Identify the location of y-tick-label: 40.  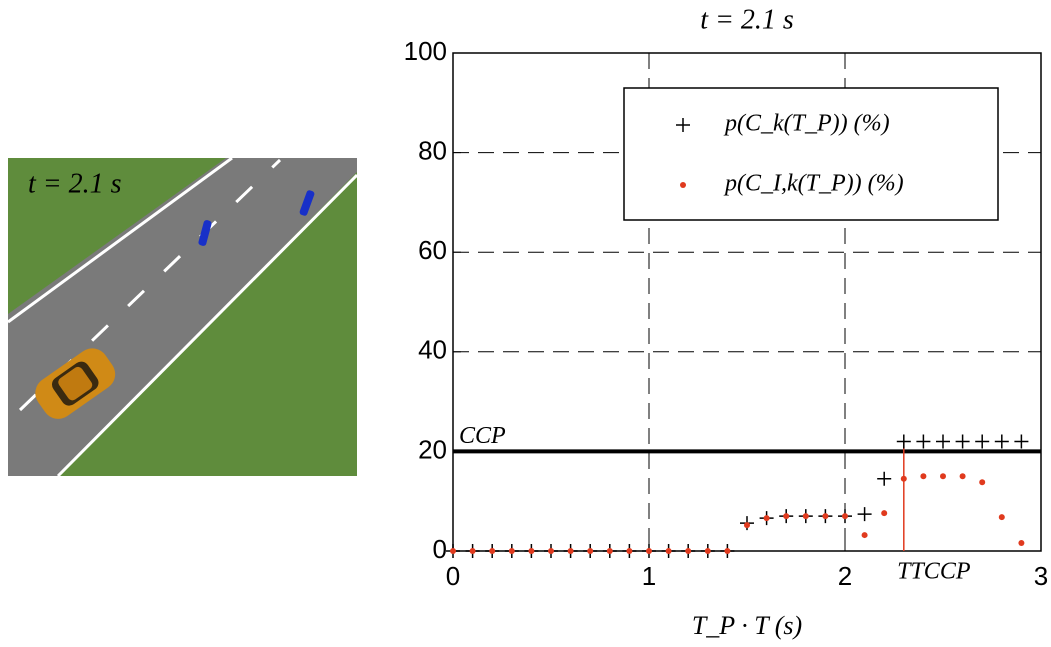
(432, 350).